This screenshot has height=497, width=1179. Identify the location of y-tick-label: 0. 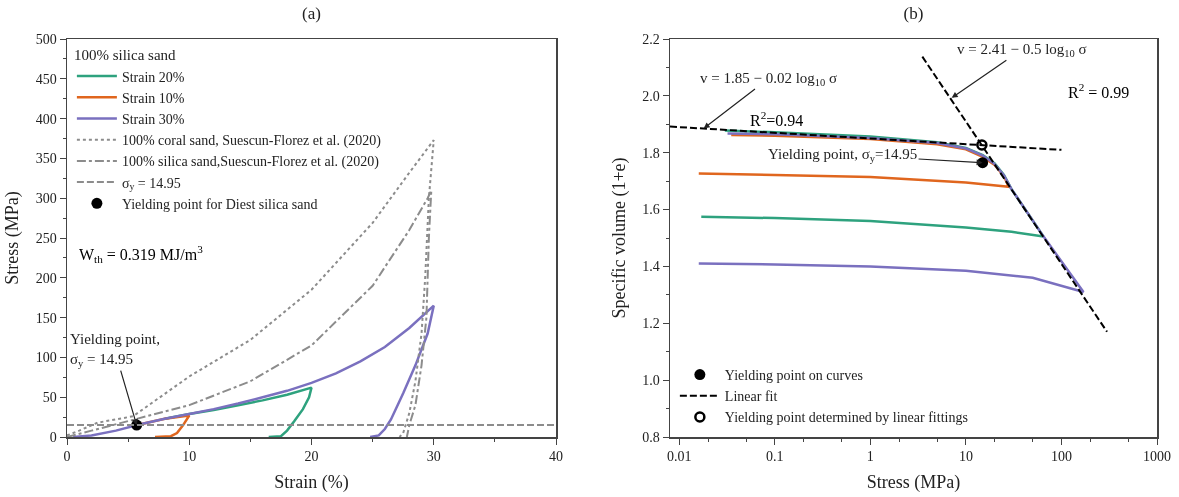
(53, 437).